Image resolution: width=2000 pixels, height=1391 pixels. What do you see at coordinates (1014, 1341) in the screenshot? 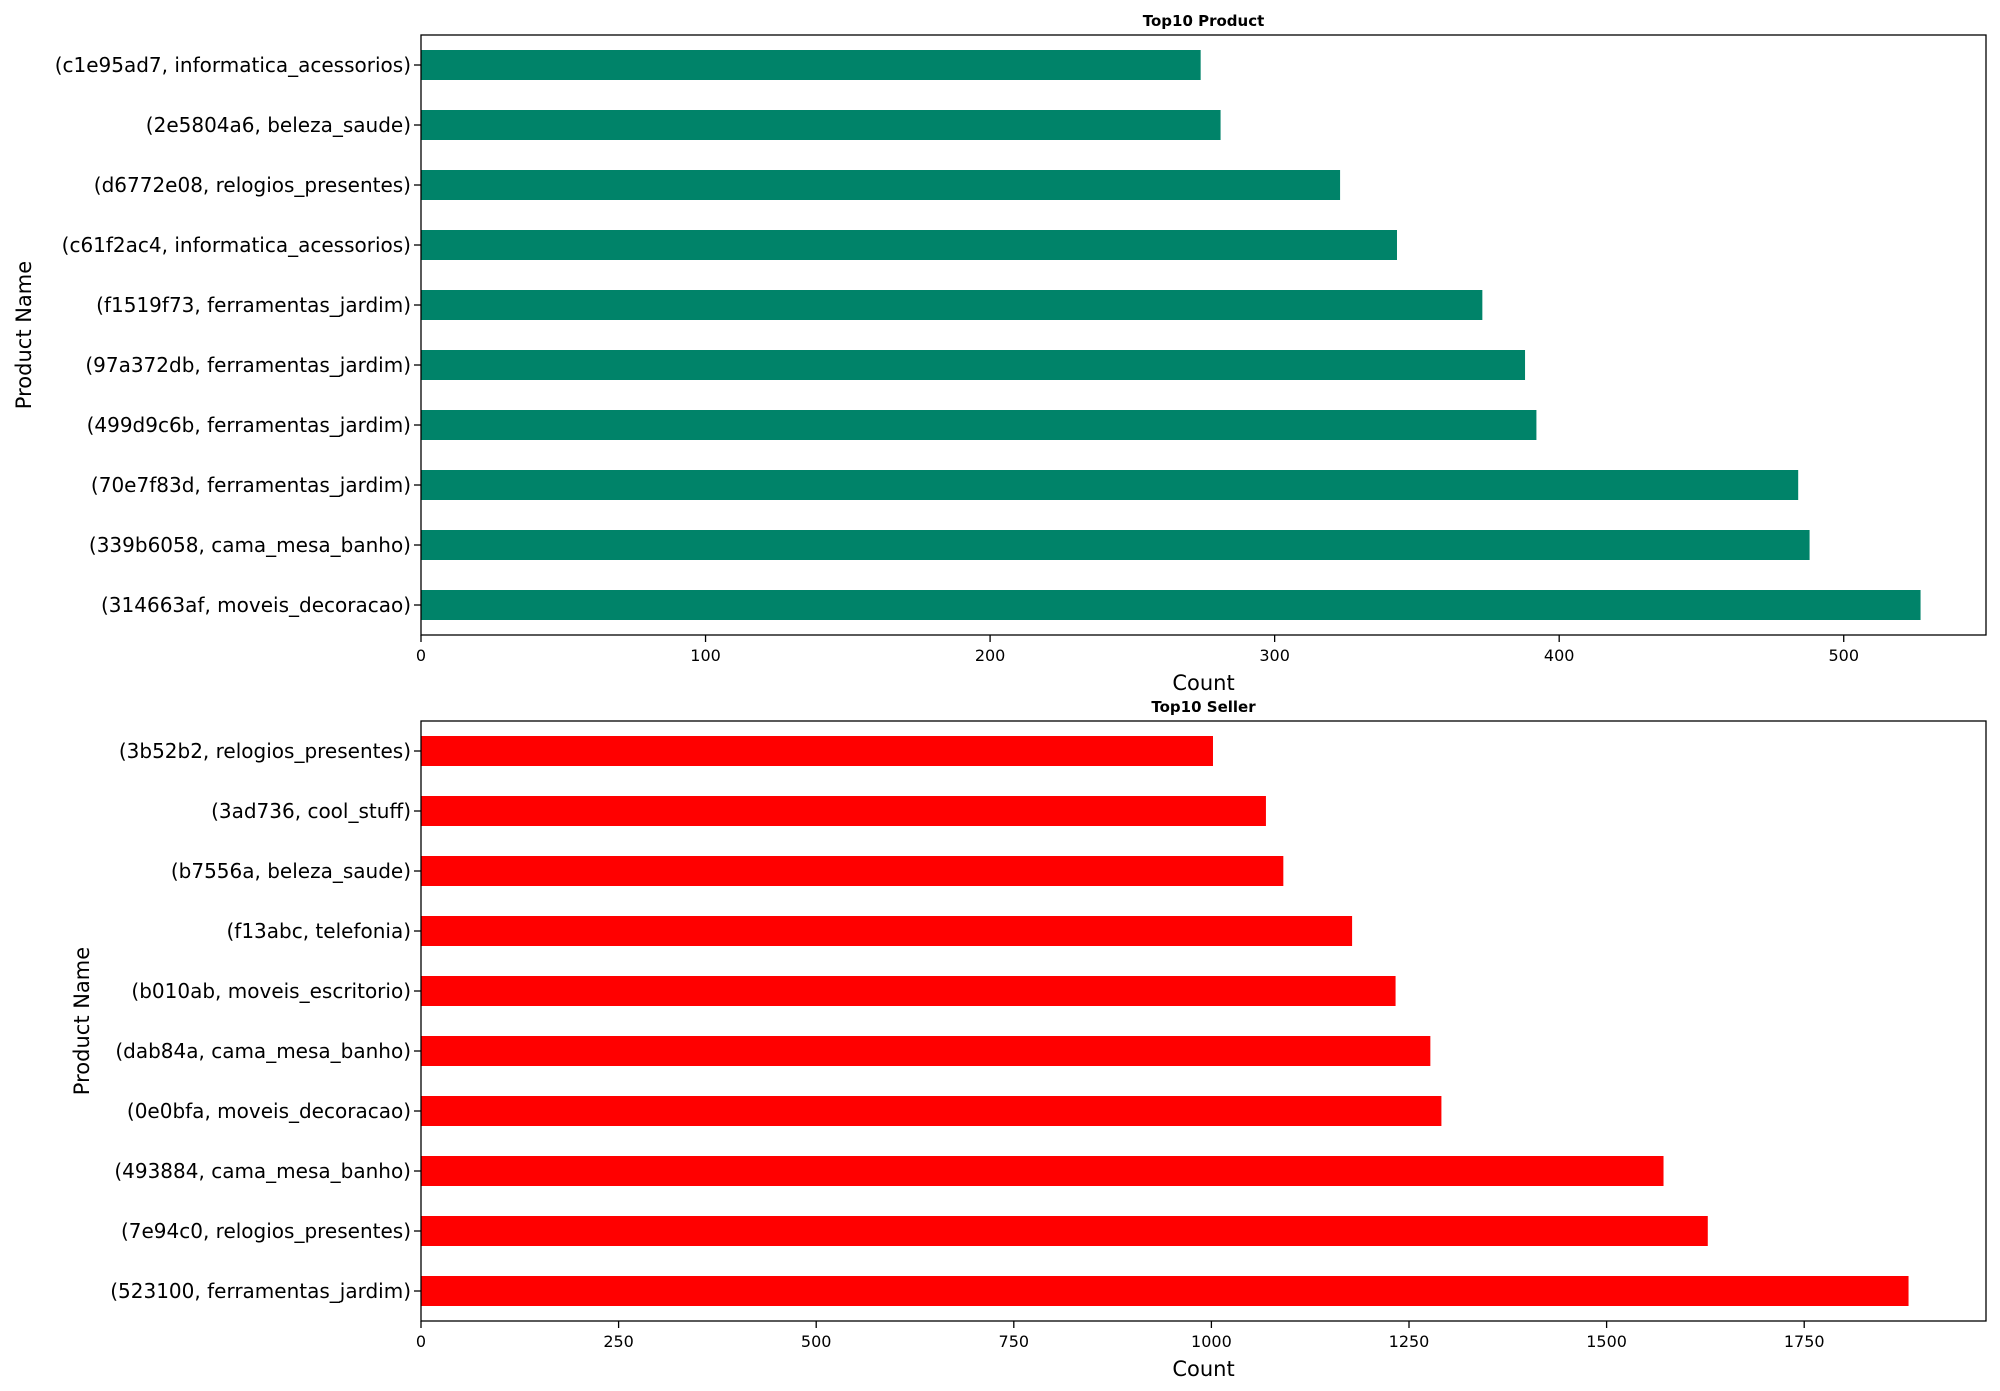
I see `panel2-x-tick-label: 750` at bounding box center [1014, 1341].